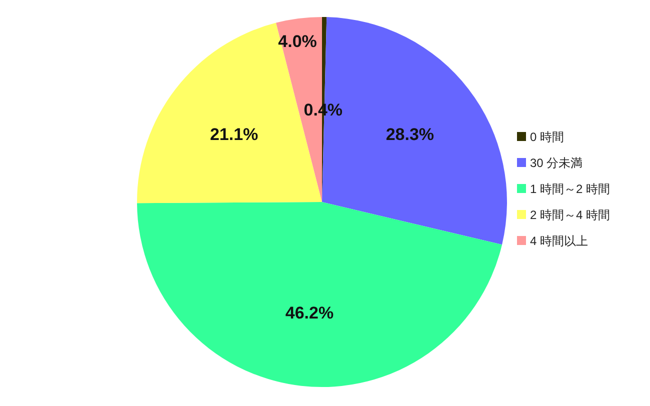  What do you see at coordinates (323, 110) in the screenshot?
I see `data-label: 0.4%` at bounding box center [323, 110].